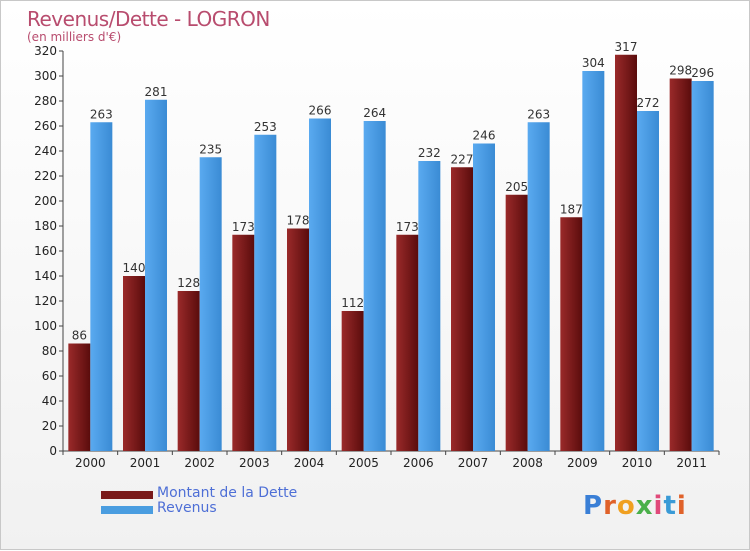 Image resolution: width=750 pixels, height=551 pixels. I want to click on data-label-dette: 86, so click(79, 336).